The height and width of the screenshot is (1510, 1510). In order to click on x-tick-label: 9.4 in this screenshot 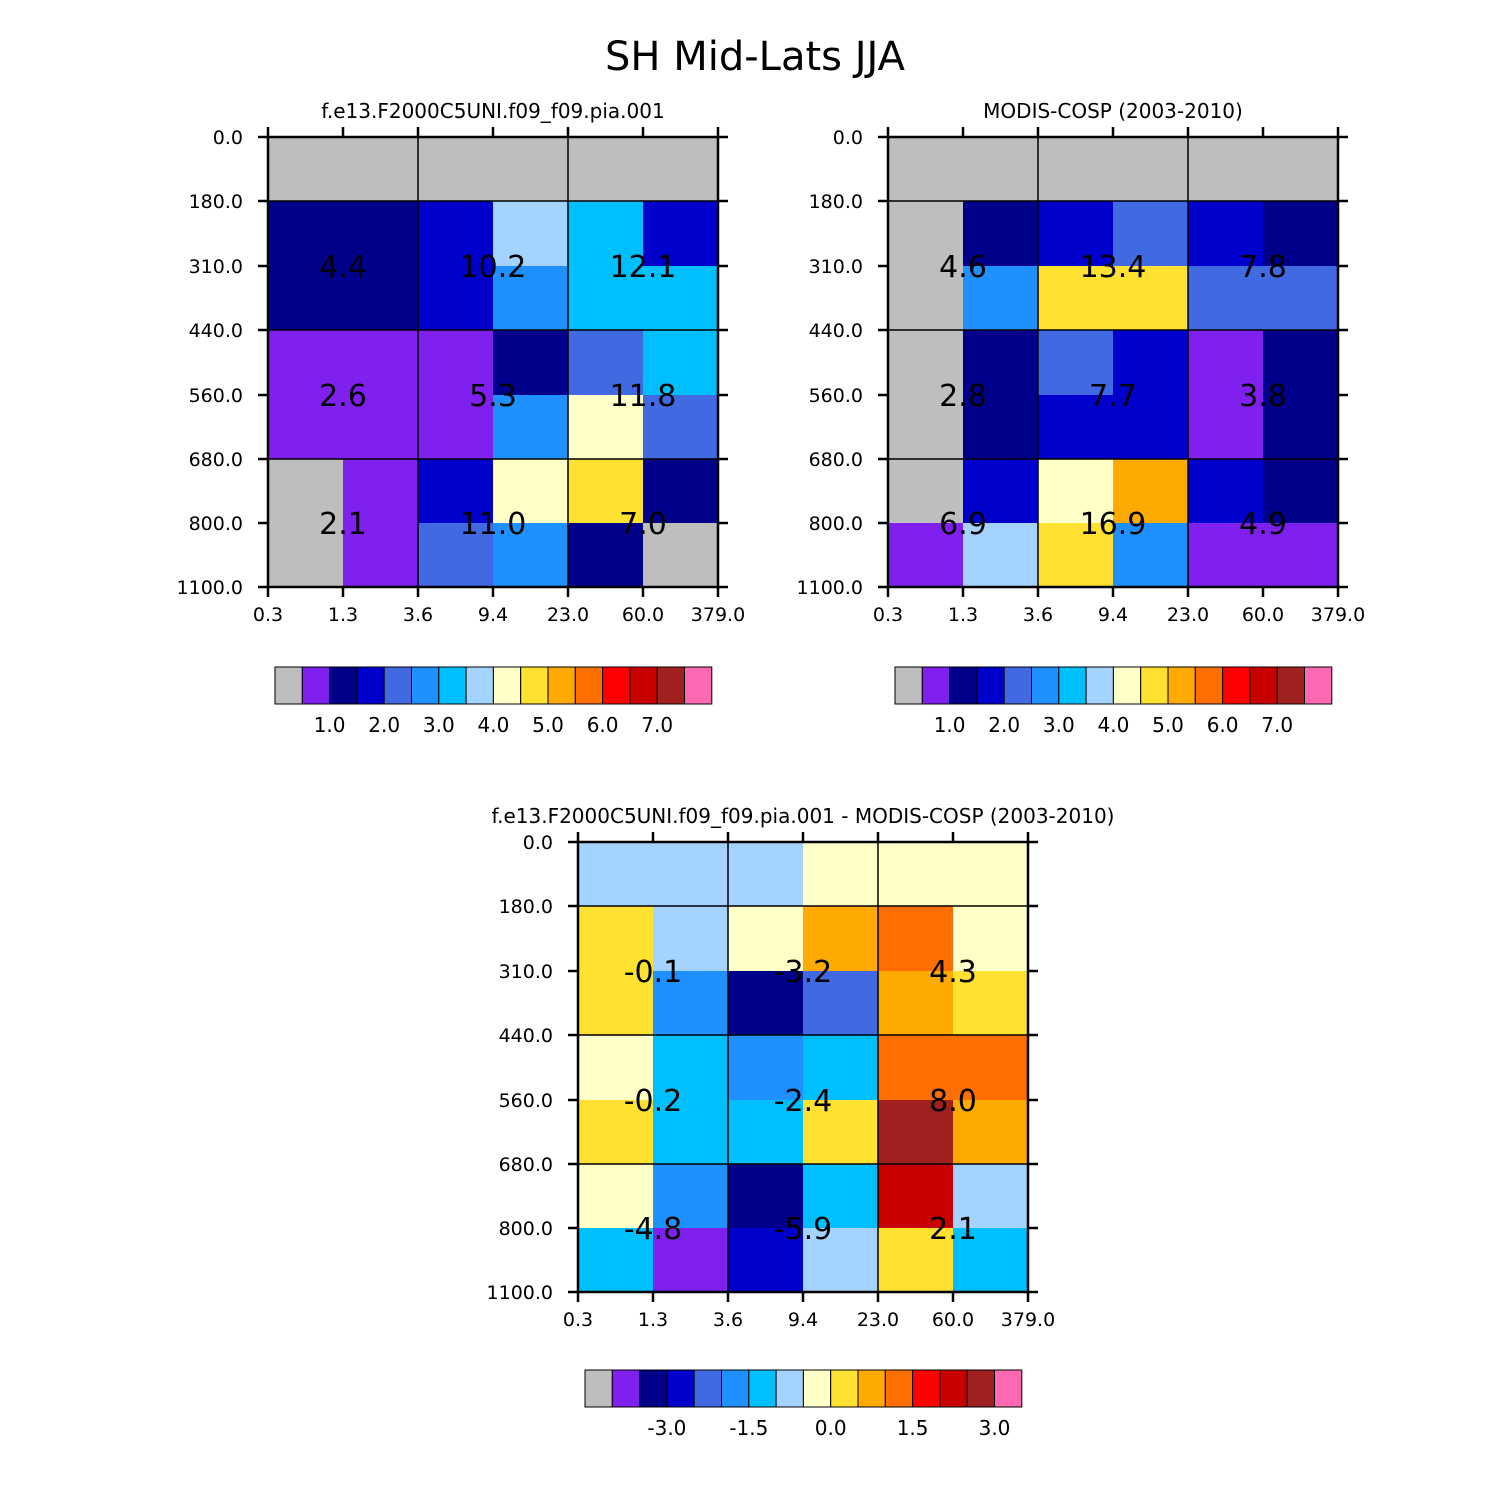, I will do `click(803, 1320)`.